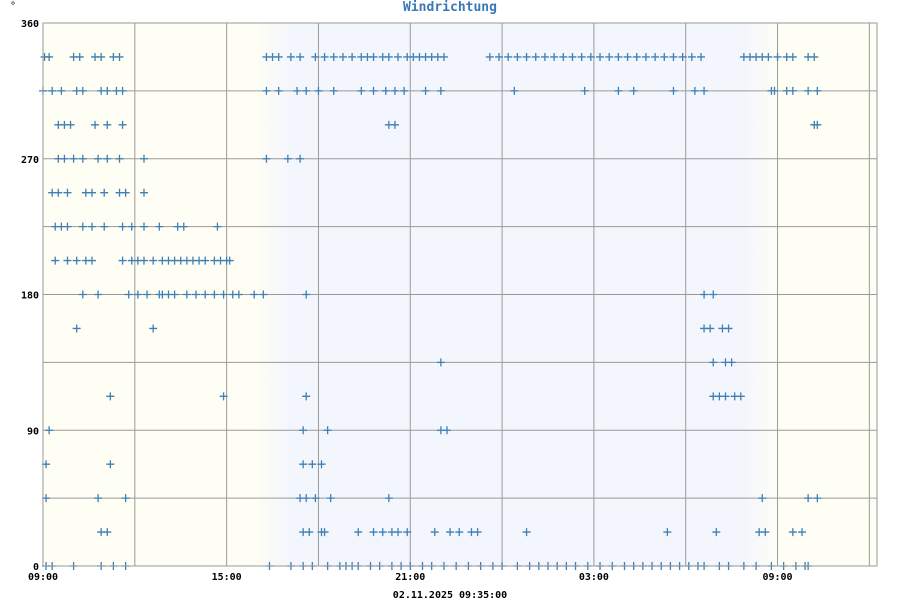  I want to click on y-tick-label: 90, so click(33, 431).